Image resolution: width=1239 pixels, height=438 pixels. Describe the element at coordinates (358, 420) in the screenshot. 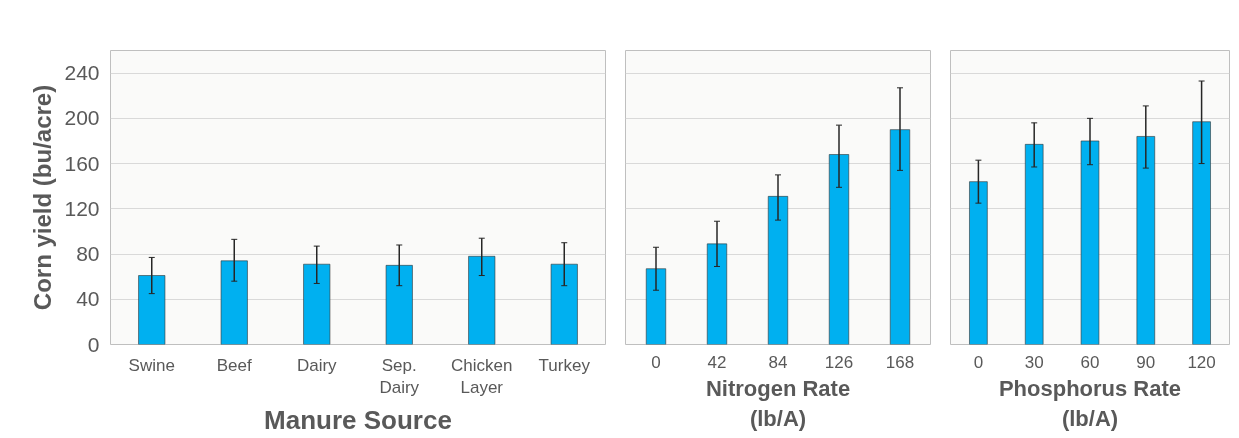

I see `x-axis-title: Manure Source` at that location.